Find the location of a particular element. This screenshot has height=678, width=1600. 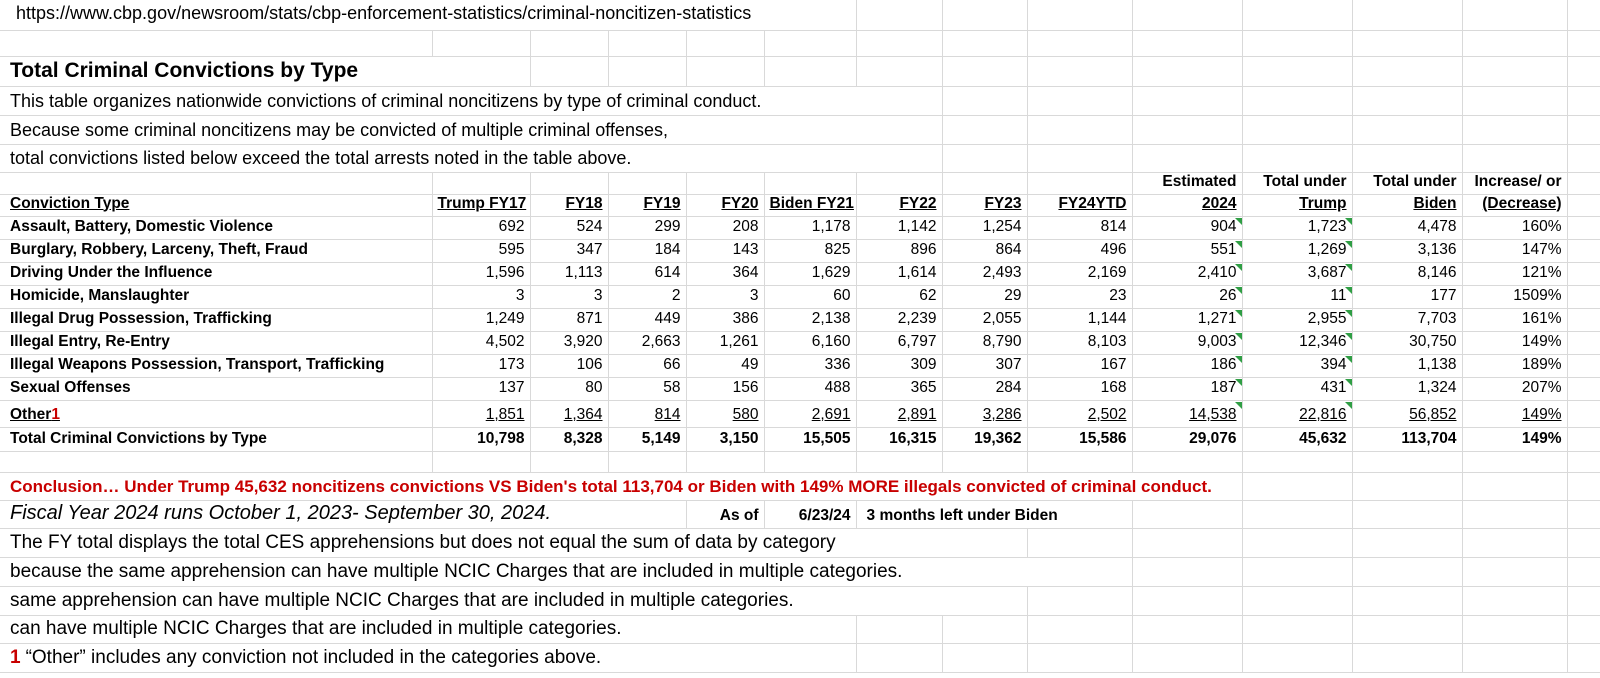

value-cell: 56,852 is located at coordinates (1407, 413).